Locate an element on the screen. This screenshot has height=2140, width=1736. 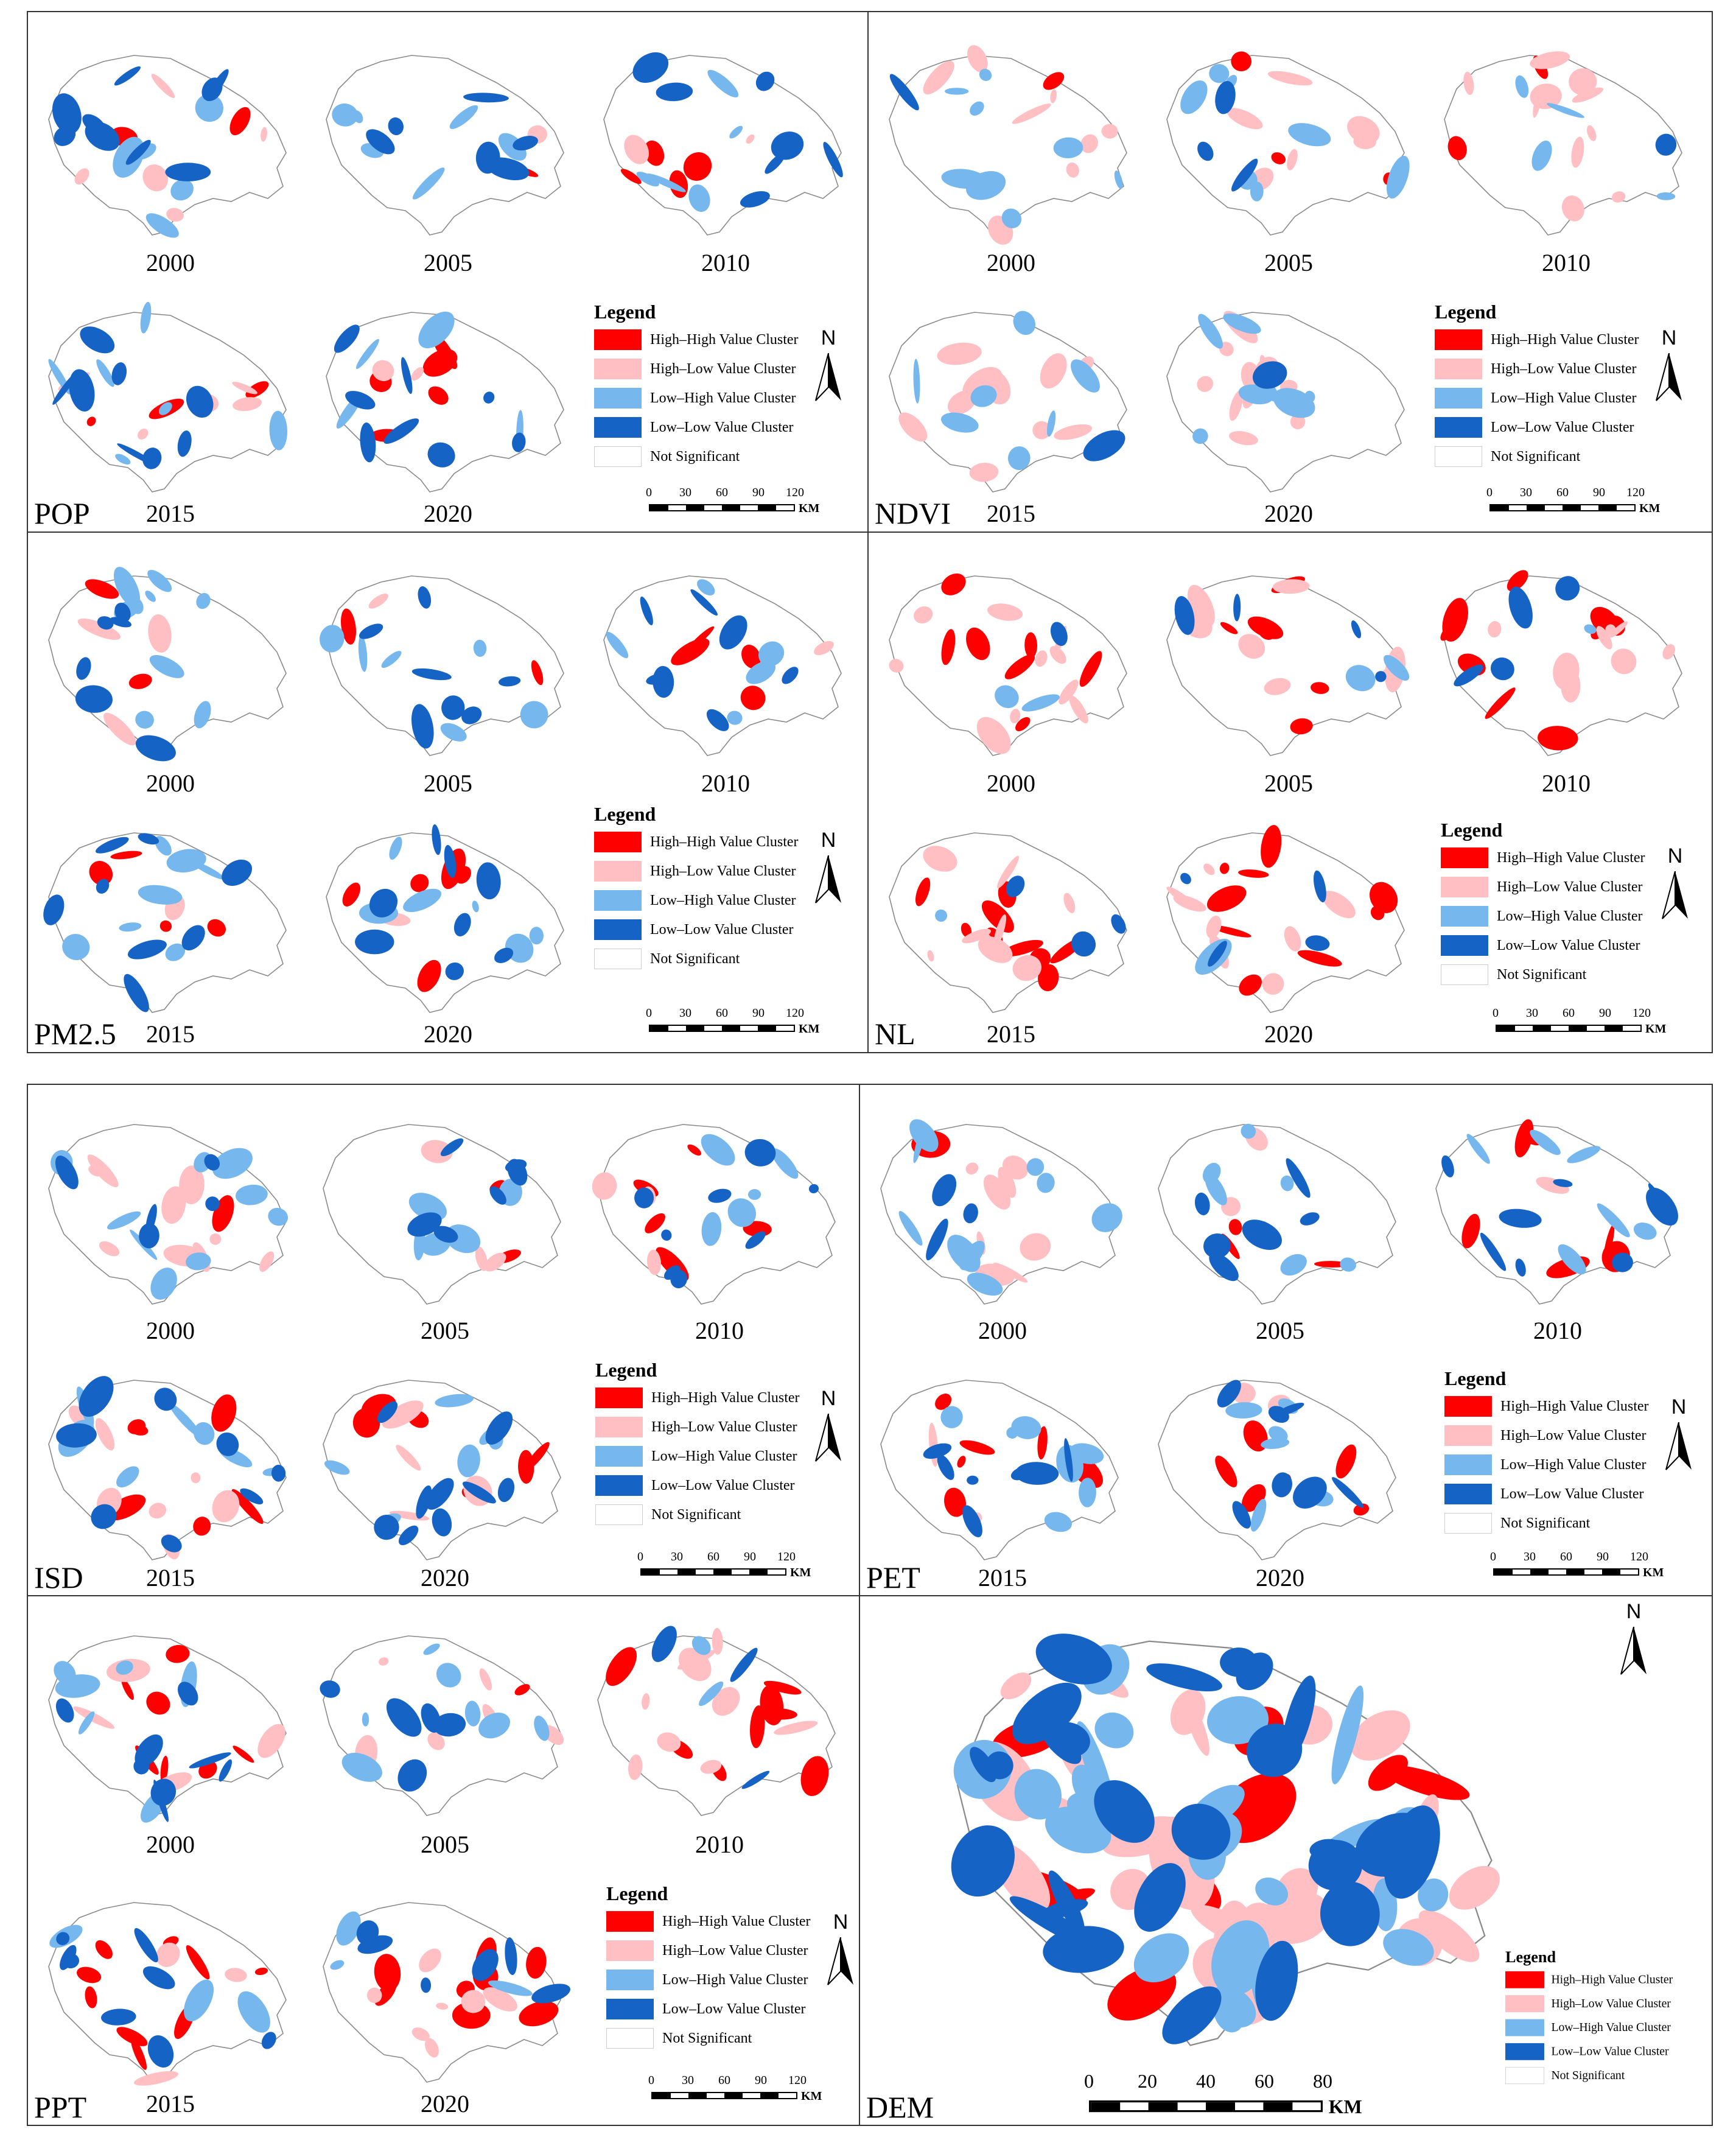
scale-bar-segments is located at coordinates (713, 1572).